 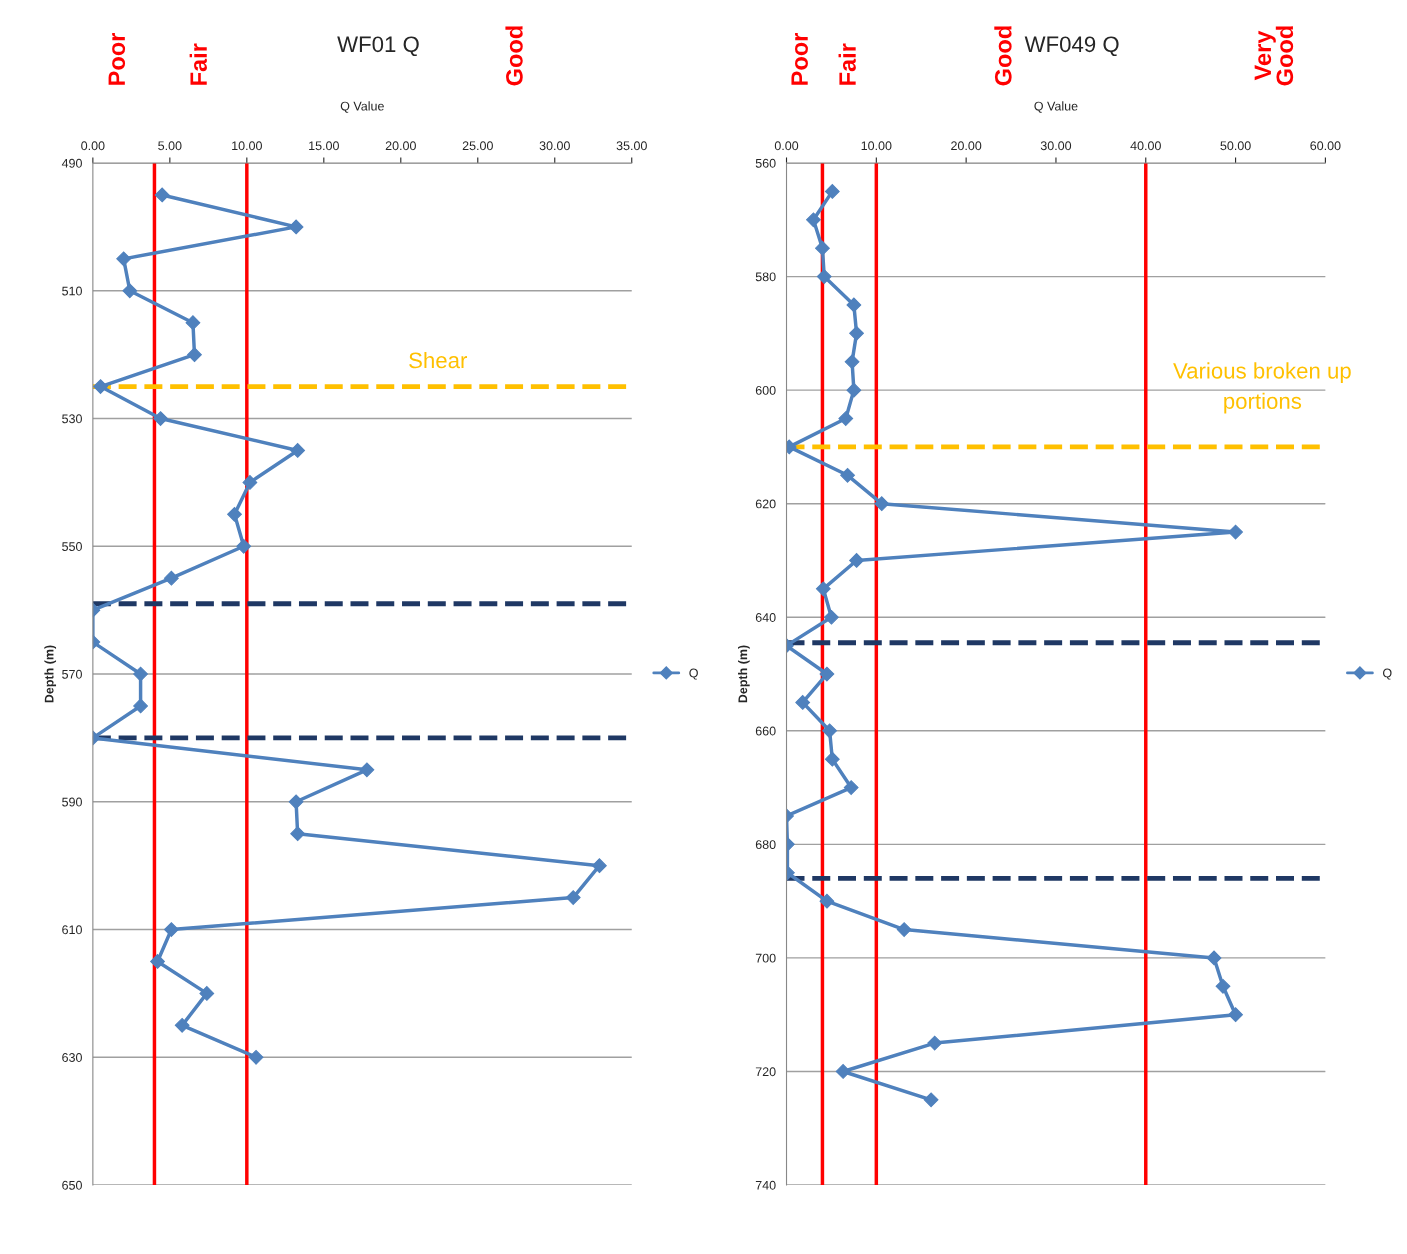 I want to click on y-tick-label: 490, so click(x=71, y=163).